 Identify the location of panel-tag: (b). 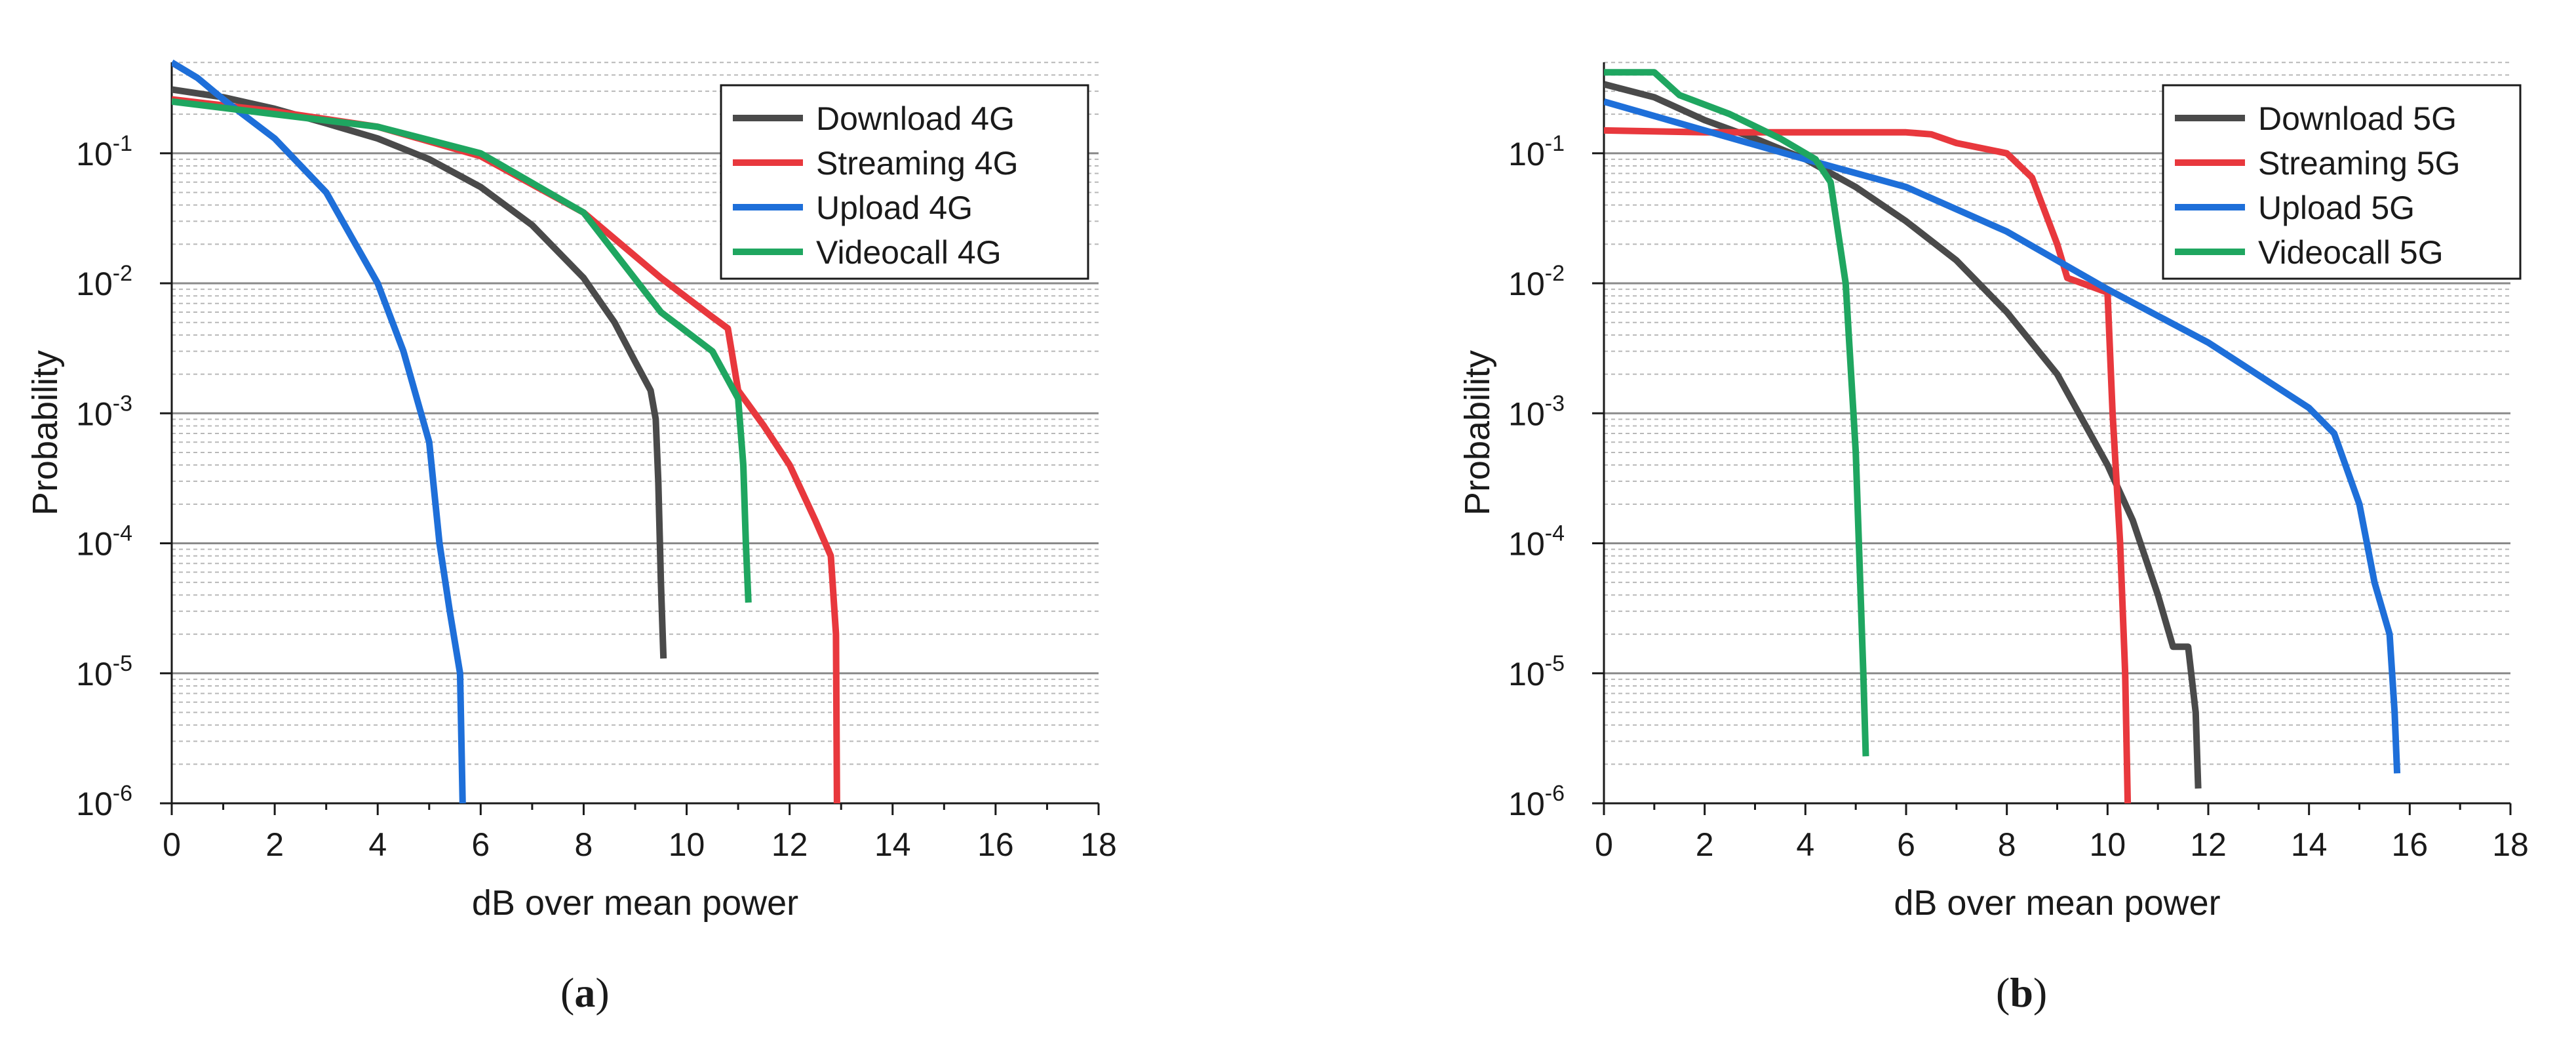
(2021, 992).